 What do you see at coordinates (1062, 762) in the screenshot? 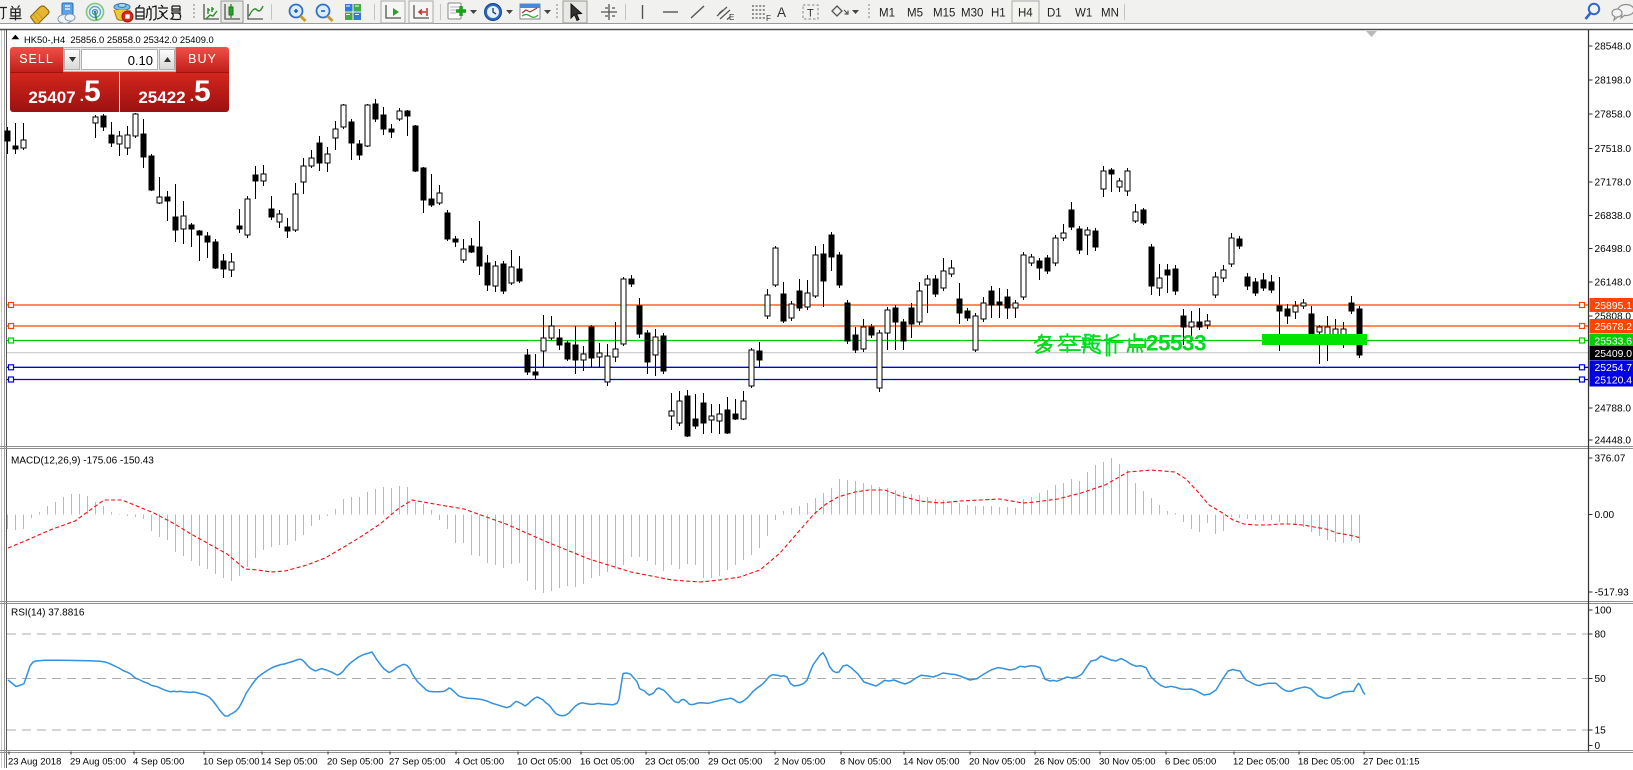
I see `svg-text: 26 Nov 05:00` at bounding box center [1062, 762].